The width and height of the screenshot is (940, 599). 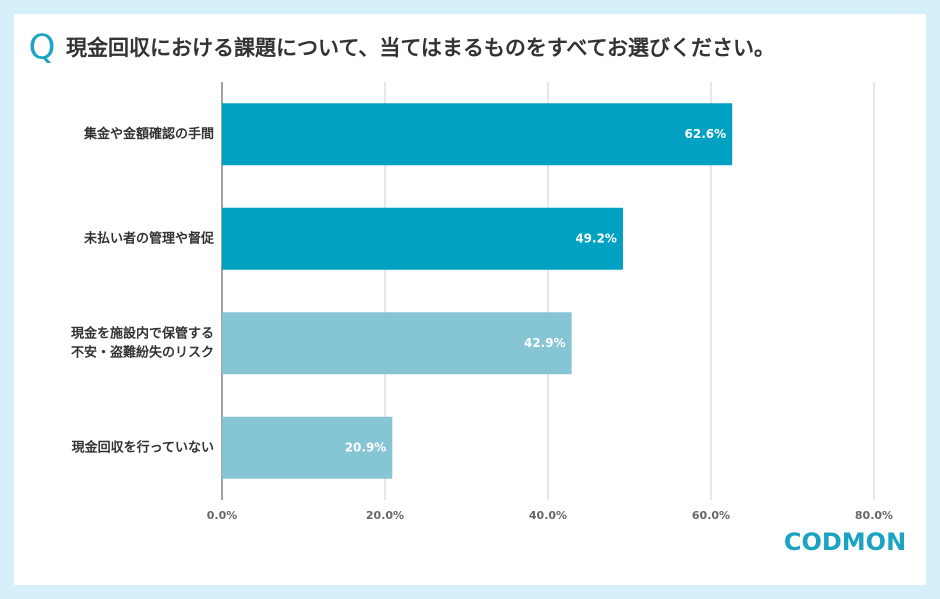 What do you see at coordinates (385, 515) in the screenshot?
I see `x-tick-label: 20.0%` at bounding box center [385, 515].